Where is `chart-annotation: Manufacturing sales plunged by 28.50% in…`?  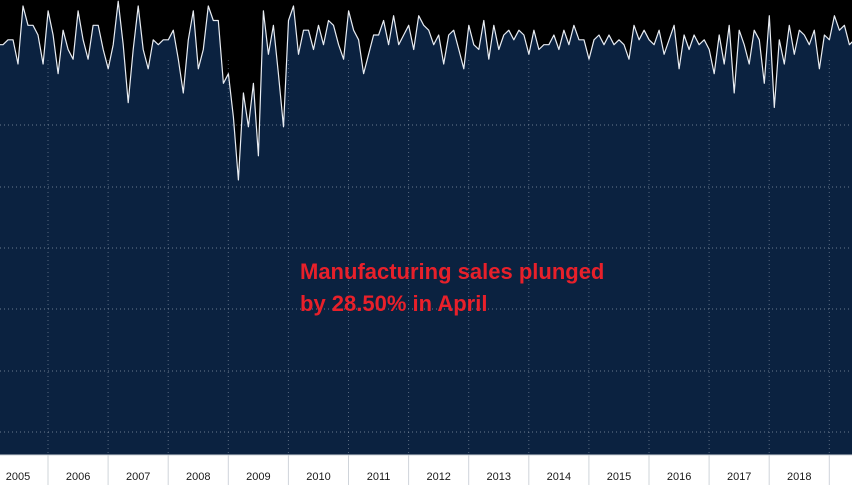
chart-annotation: Manufacturing sales plunged by 28.50% in… is located at coordinates (510, 288).